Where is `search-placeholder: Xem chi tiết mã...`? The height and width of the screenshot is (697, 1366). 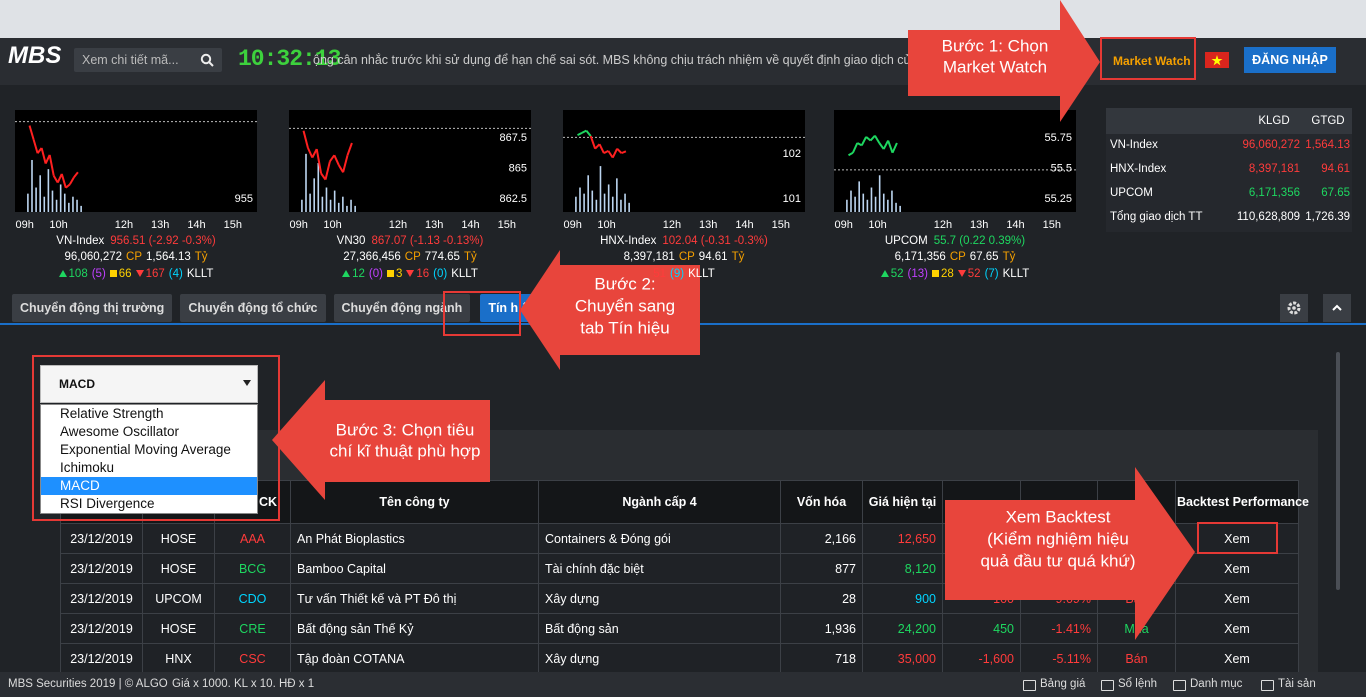 search-placeholder: Xem chi tiết mã... is located at coordinates (130, 60).